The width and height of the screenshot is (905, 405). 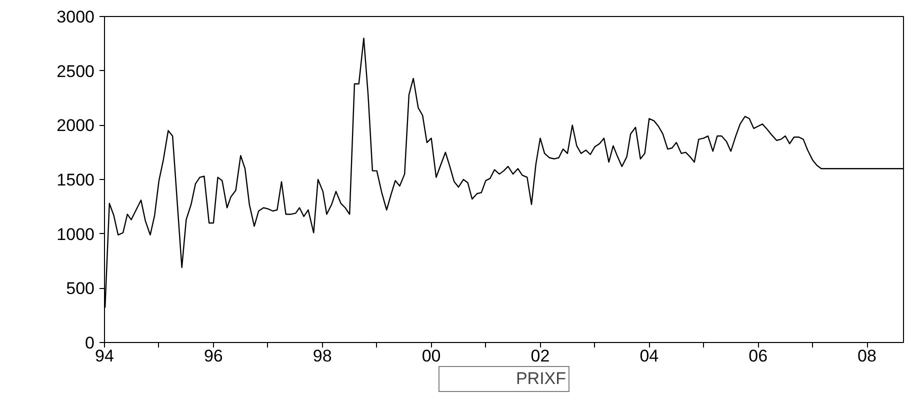 I want to click on x-tick-label: 94, so click(x=104, y=356).